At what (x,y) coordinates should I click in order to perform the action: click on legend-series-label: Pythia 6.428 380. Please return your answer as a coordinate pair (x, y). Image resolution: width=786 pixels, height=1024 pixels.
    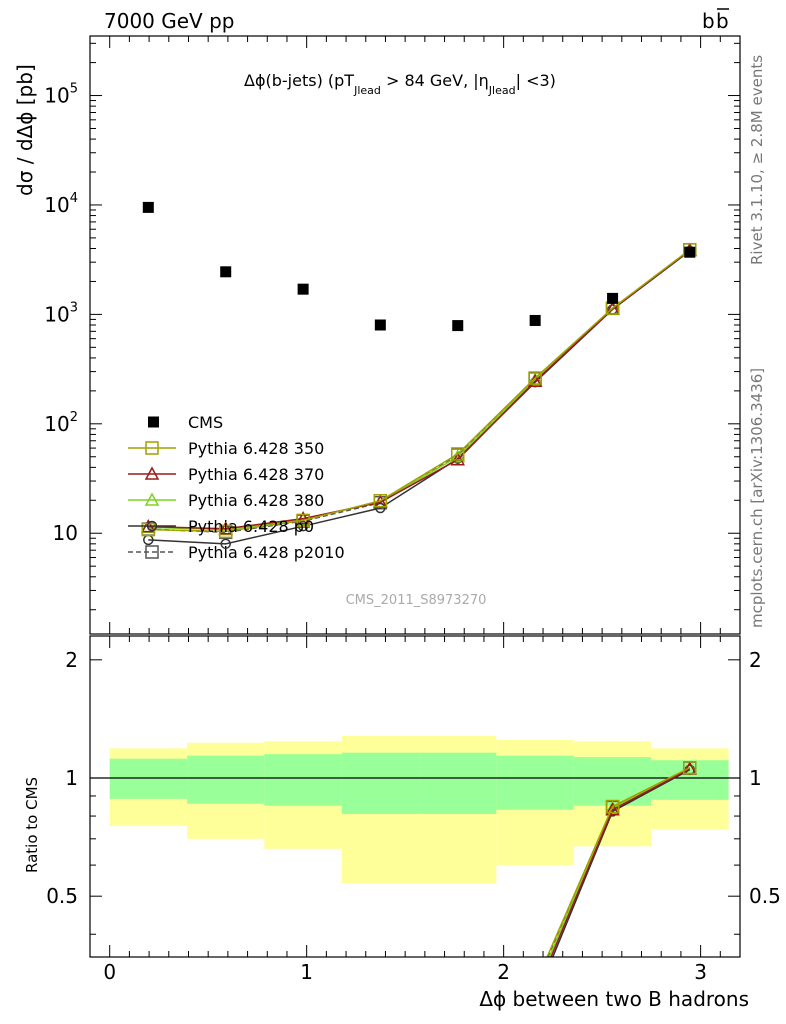
    Looking at the image, I should click on (256, 500).